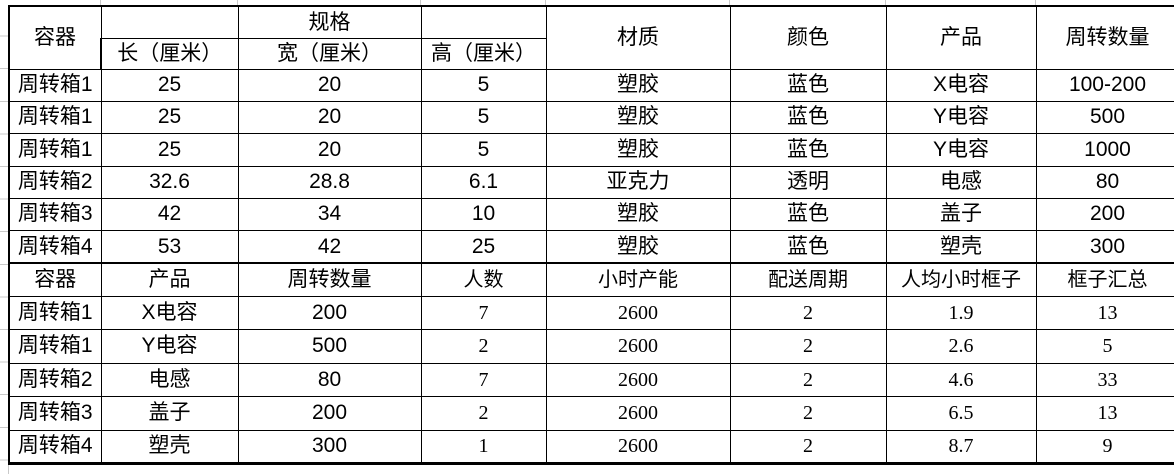 The image size is (1174, 474). I want to click on header-cell-frames-total: 框子汇总, so click(1104, 279).